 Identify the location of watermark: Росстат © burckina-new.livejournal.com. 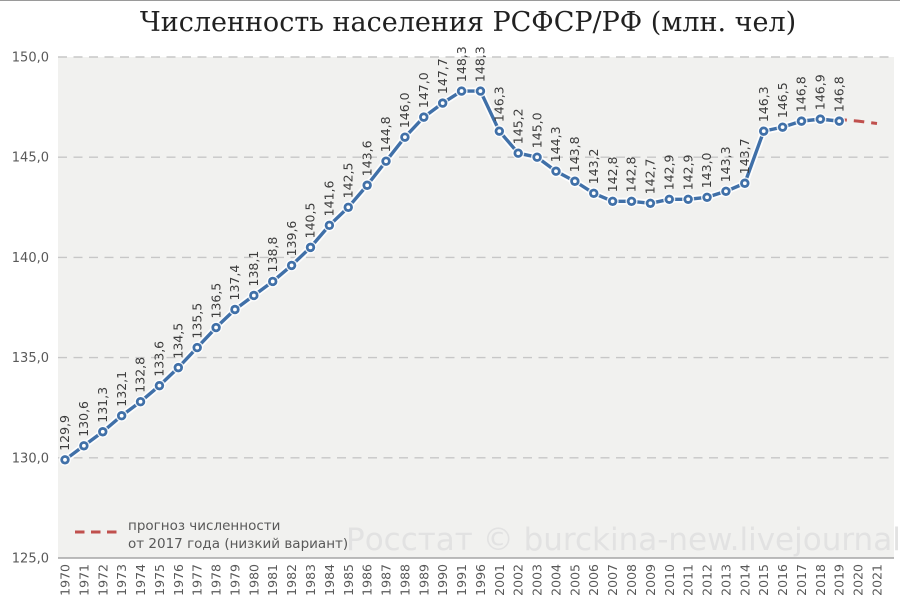
(623, 540).